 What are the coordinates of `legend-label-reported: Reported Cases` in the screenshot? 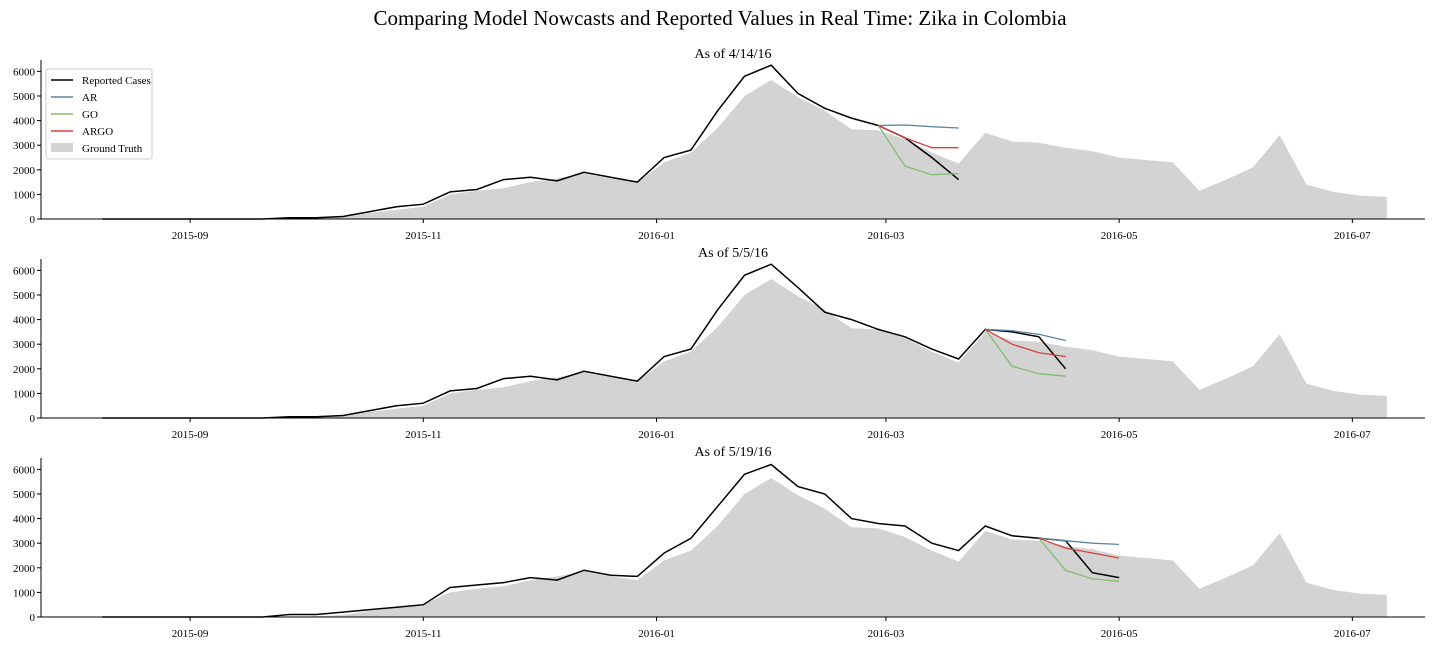 It's located at (116, 81).